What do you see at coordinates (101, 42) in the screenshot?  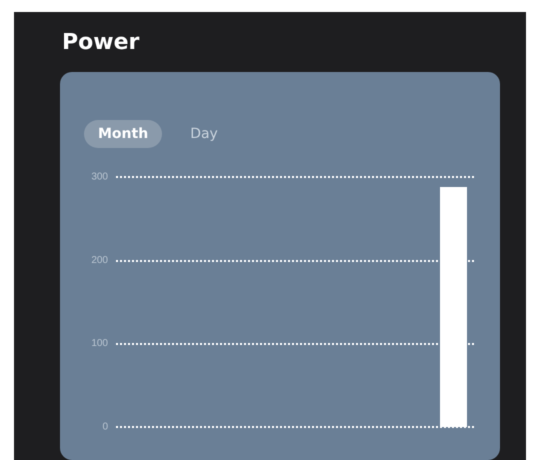 I see `chart-title: Power` at bounding box center [101, 42].